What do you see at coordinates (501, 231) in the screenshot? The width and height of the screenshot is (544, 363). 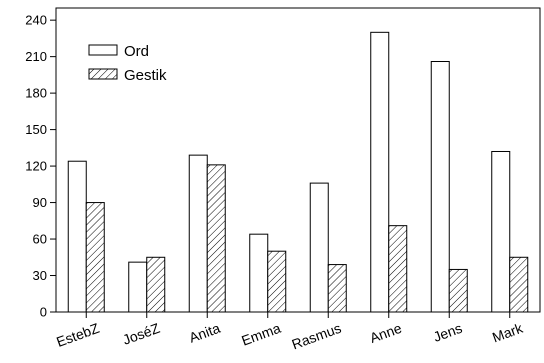 I see `bar-ord-mark` at bounding box center [501, 231].